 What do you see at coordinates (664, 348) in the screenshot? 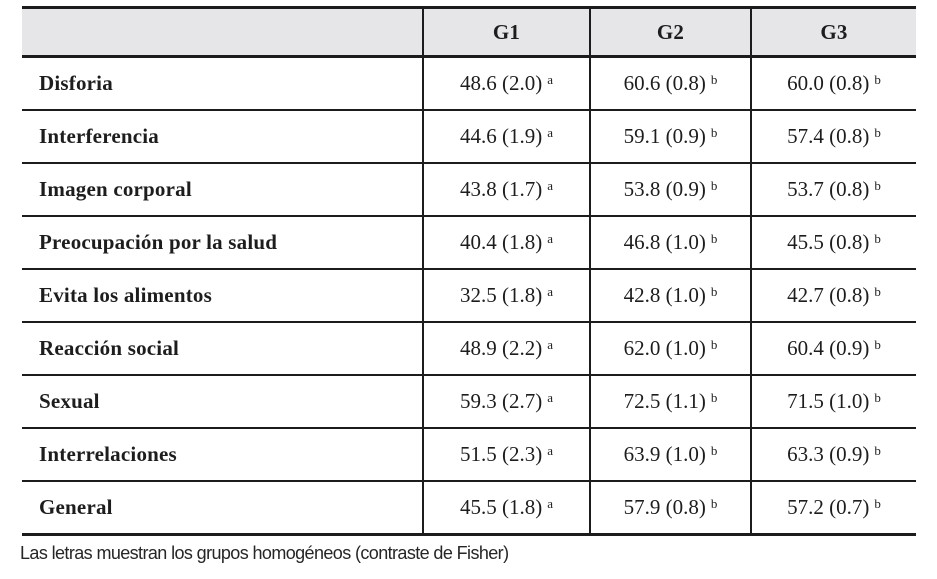
I see `cell-value: 62.0 (1.0)` at bounding box center [664, 348].